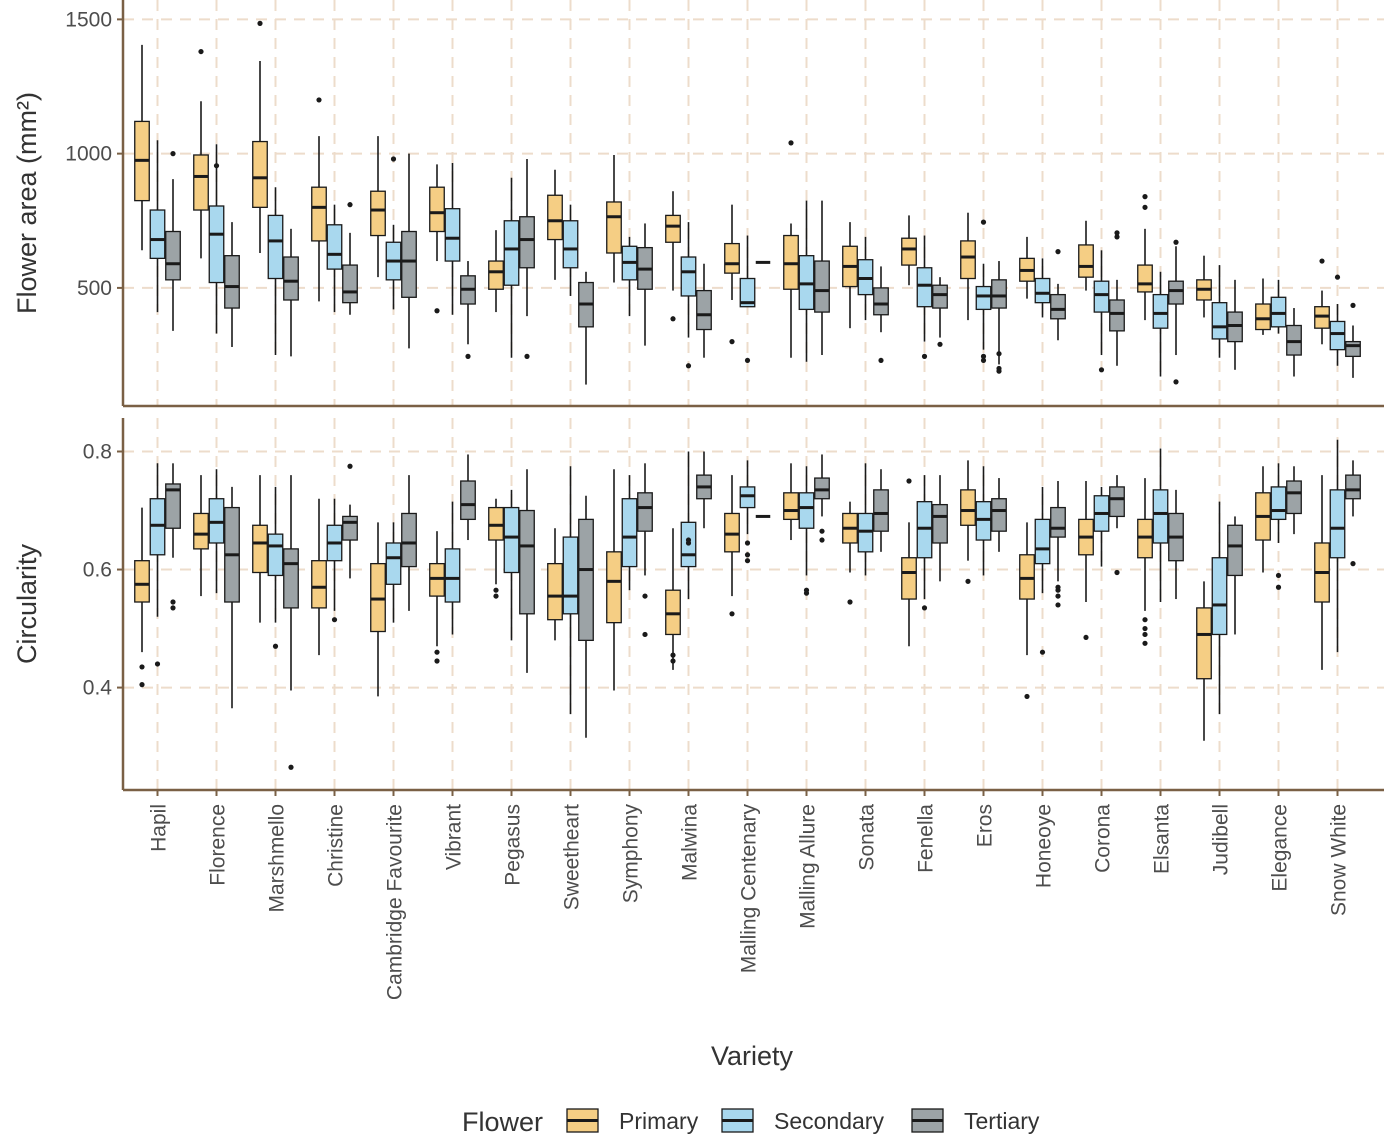 This screenshot has width=1384, height=1147. I want to click on x-tick-label: Hapil, so click(159, 828).